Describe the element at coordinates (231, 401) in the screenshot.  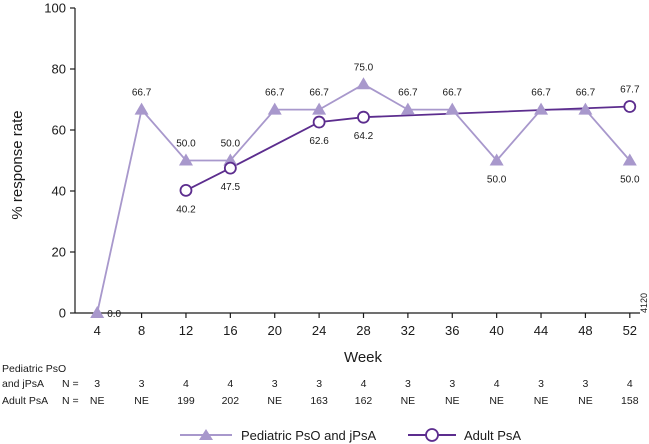
I see `n-adult-value: 202` at that location.